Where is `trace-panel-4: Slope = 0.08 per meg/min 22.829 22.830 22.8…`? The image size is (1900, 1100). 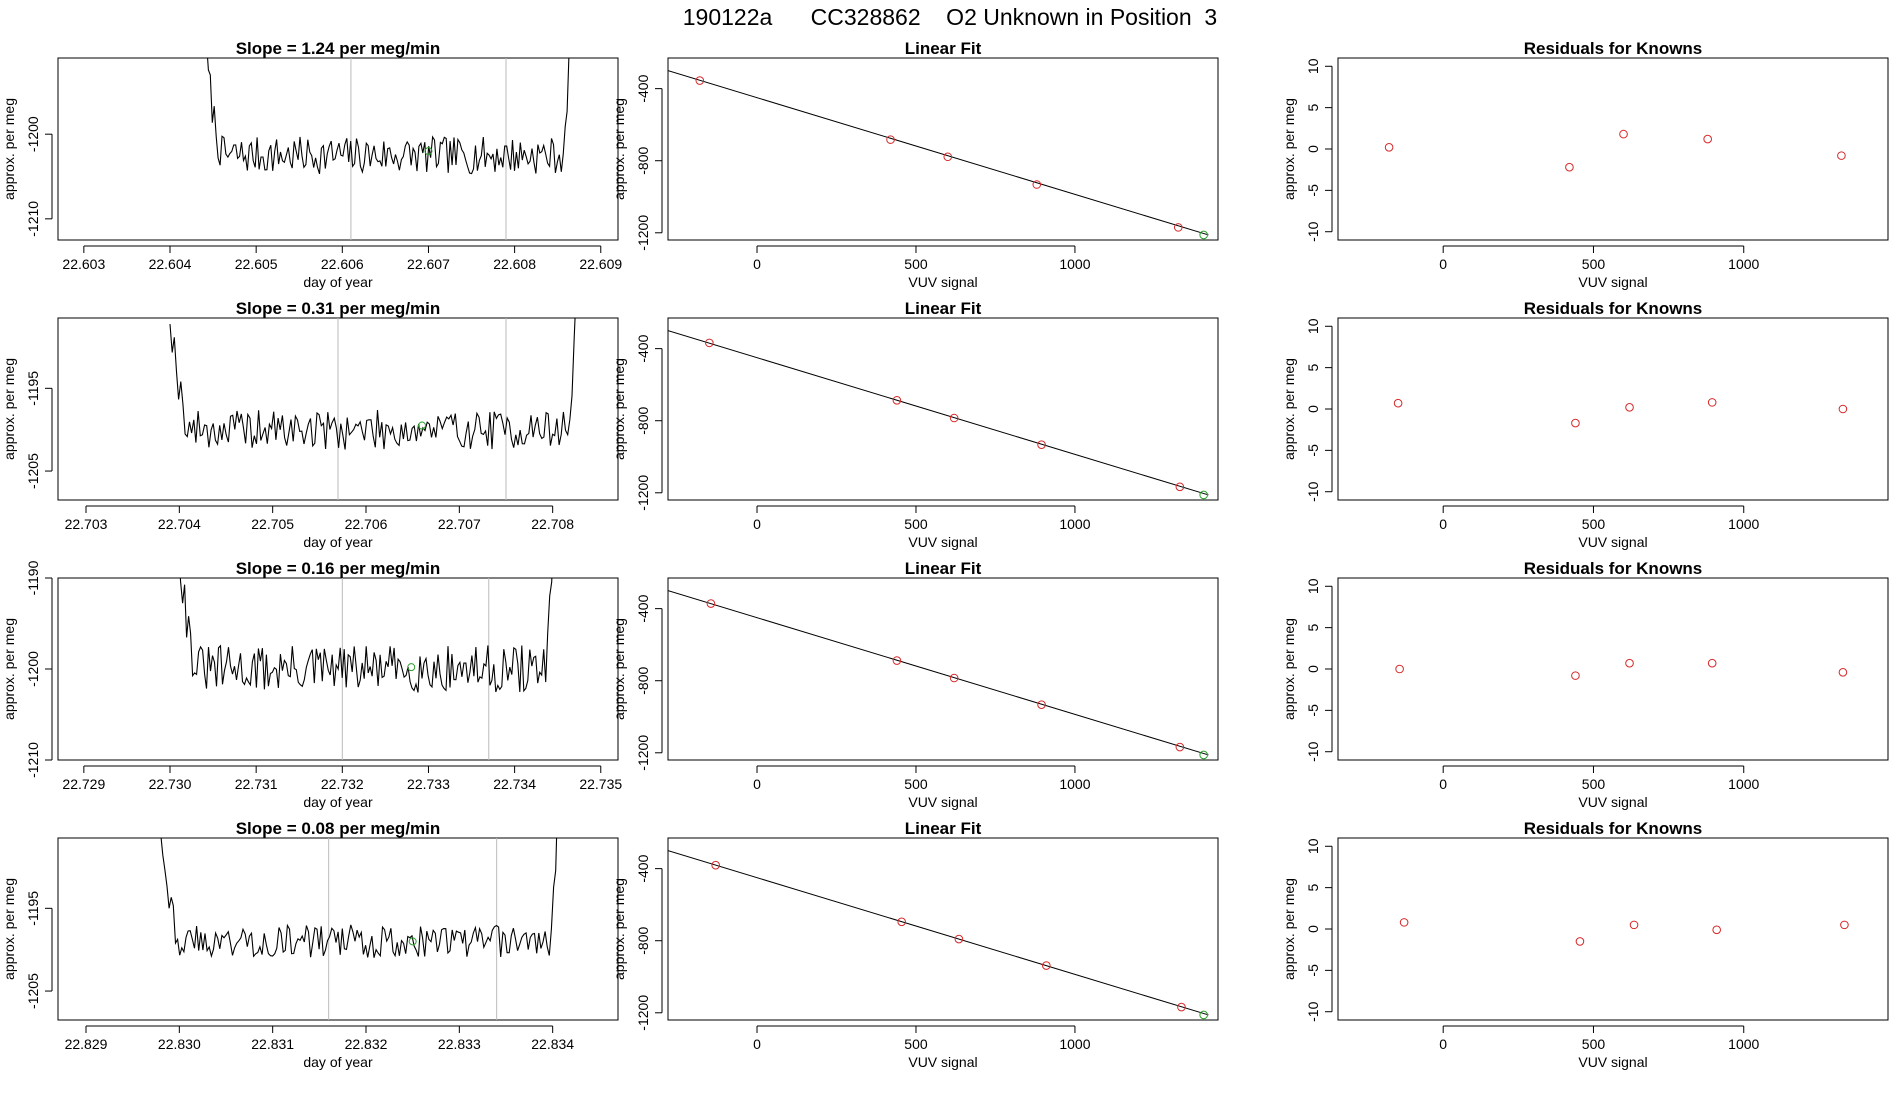 trace-panel-4: Slope = 0.08 per meg/min 22.829 22.830 22.8… is located at coordinates (310, 944).